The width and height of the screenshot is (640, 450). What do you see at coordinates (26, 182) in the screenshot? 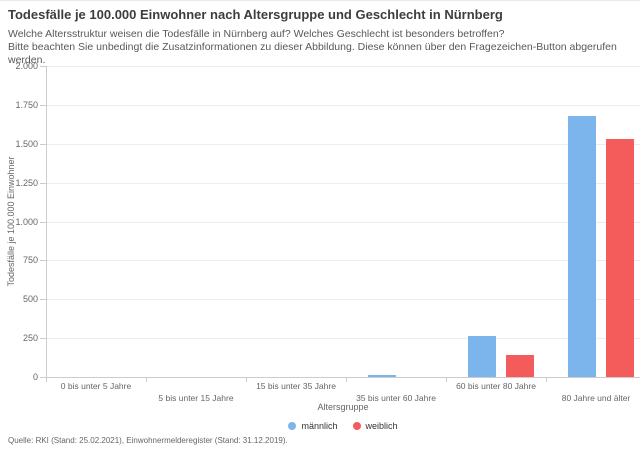
I see `y-axis-tick-label: 1.250` at bounding box center [26, 182].